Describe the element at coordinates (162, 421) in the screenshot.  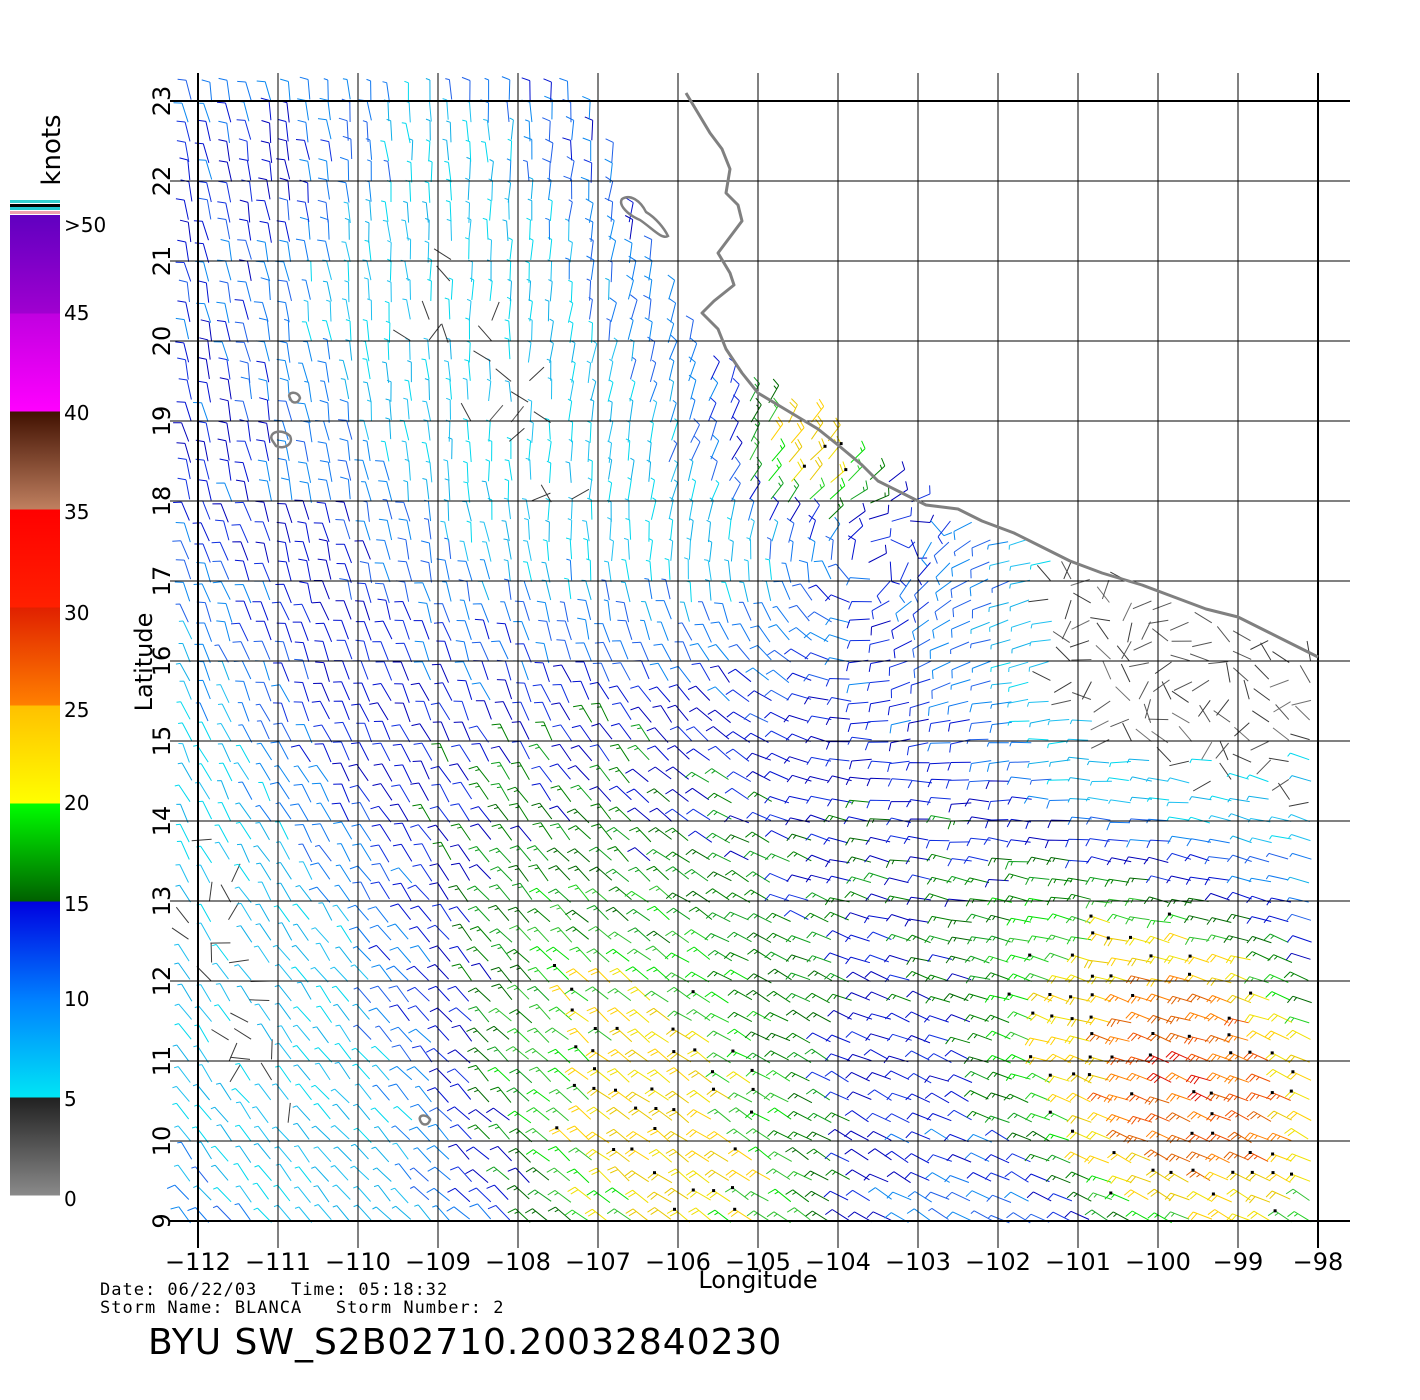
I see `lat-tick-label: 19` at that location.